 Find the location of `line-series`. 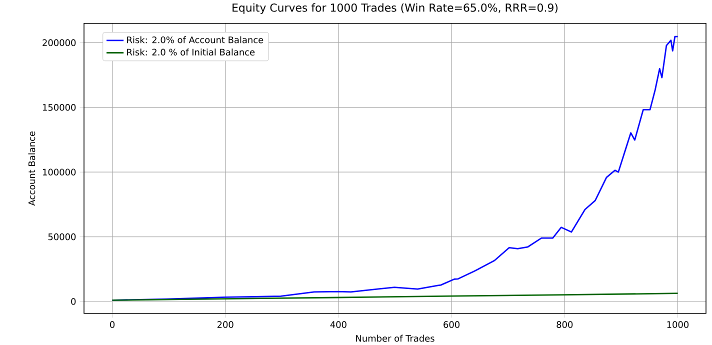

line-series is located at coordinates (395, 296).